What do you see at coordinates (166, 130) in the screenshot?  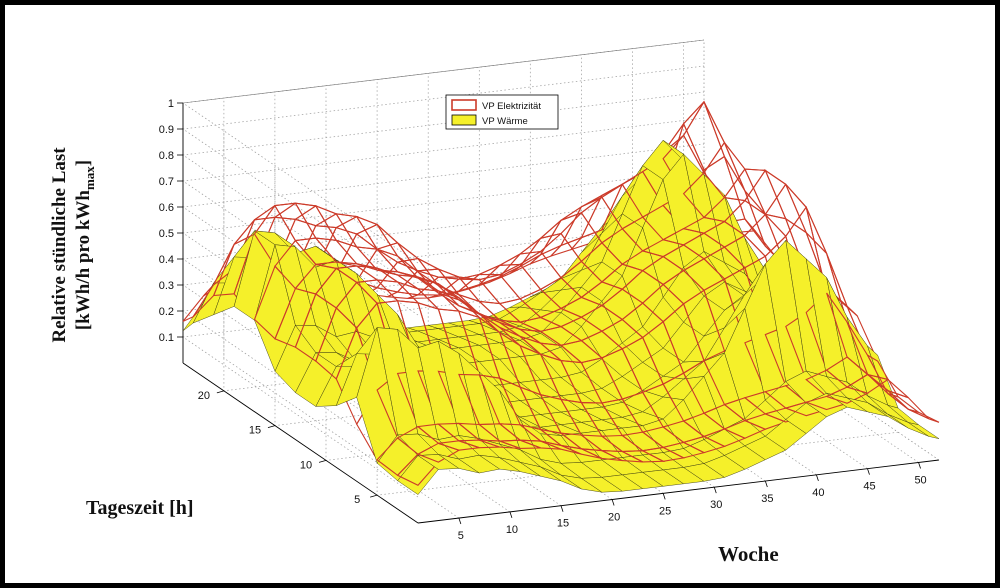 I see `z-tick-label-8: 0.9` at bounding box center [166, 130].